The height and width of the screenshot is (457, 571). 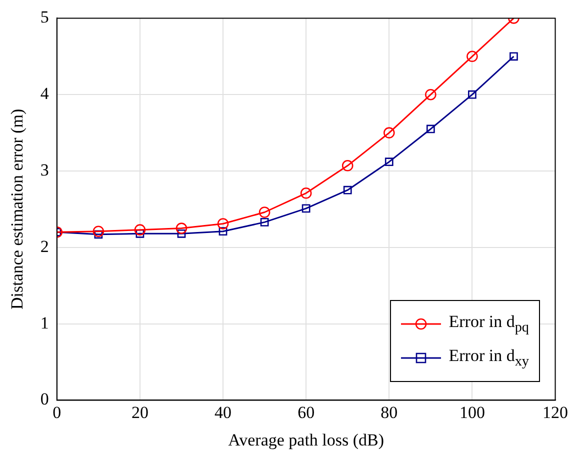 What do you see at coordinates (306, 412) in the screenshot?
I see `x-tick-label: 60` at bounding box center [306, 412].